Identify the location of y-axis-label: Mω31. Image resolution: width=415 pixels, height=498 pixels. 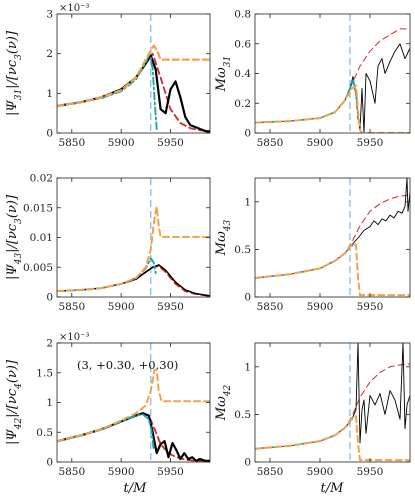
(223, 74).